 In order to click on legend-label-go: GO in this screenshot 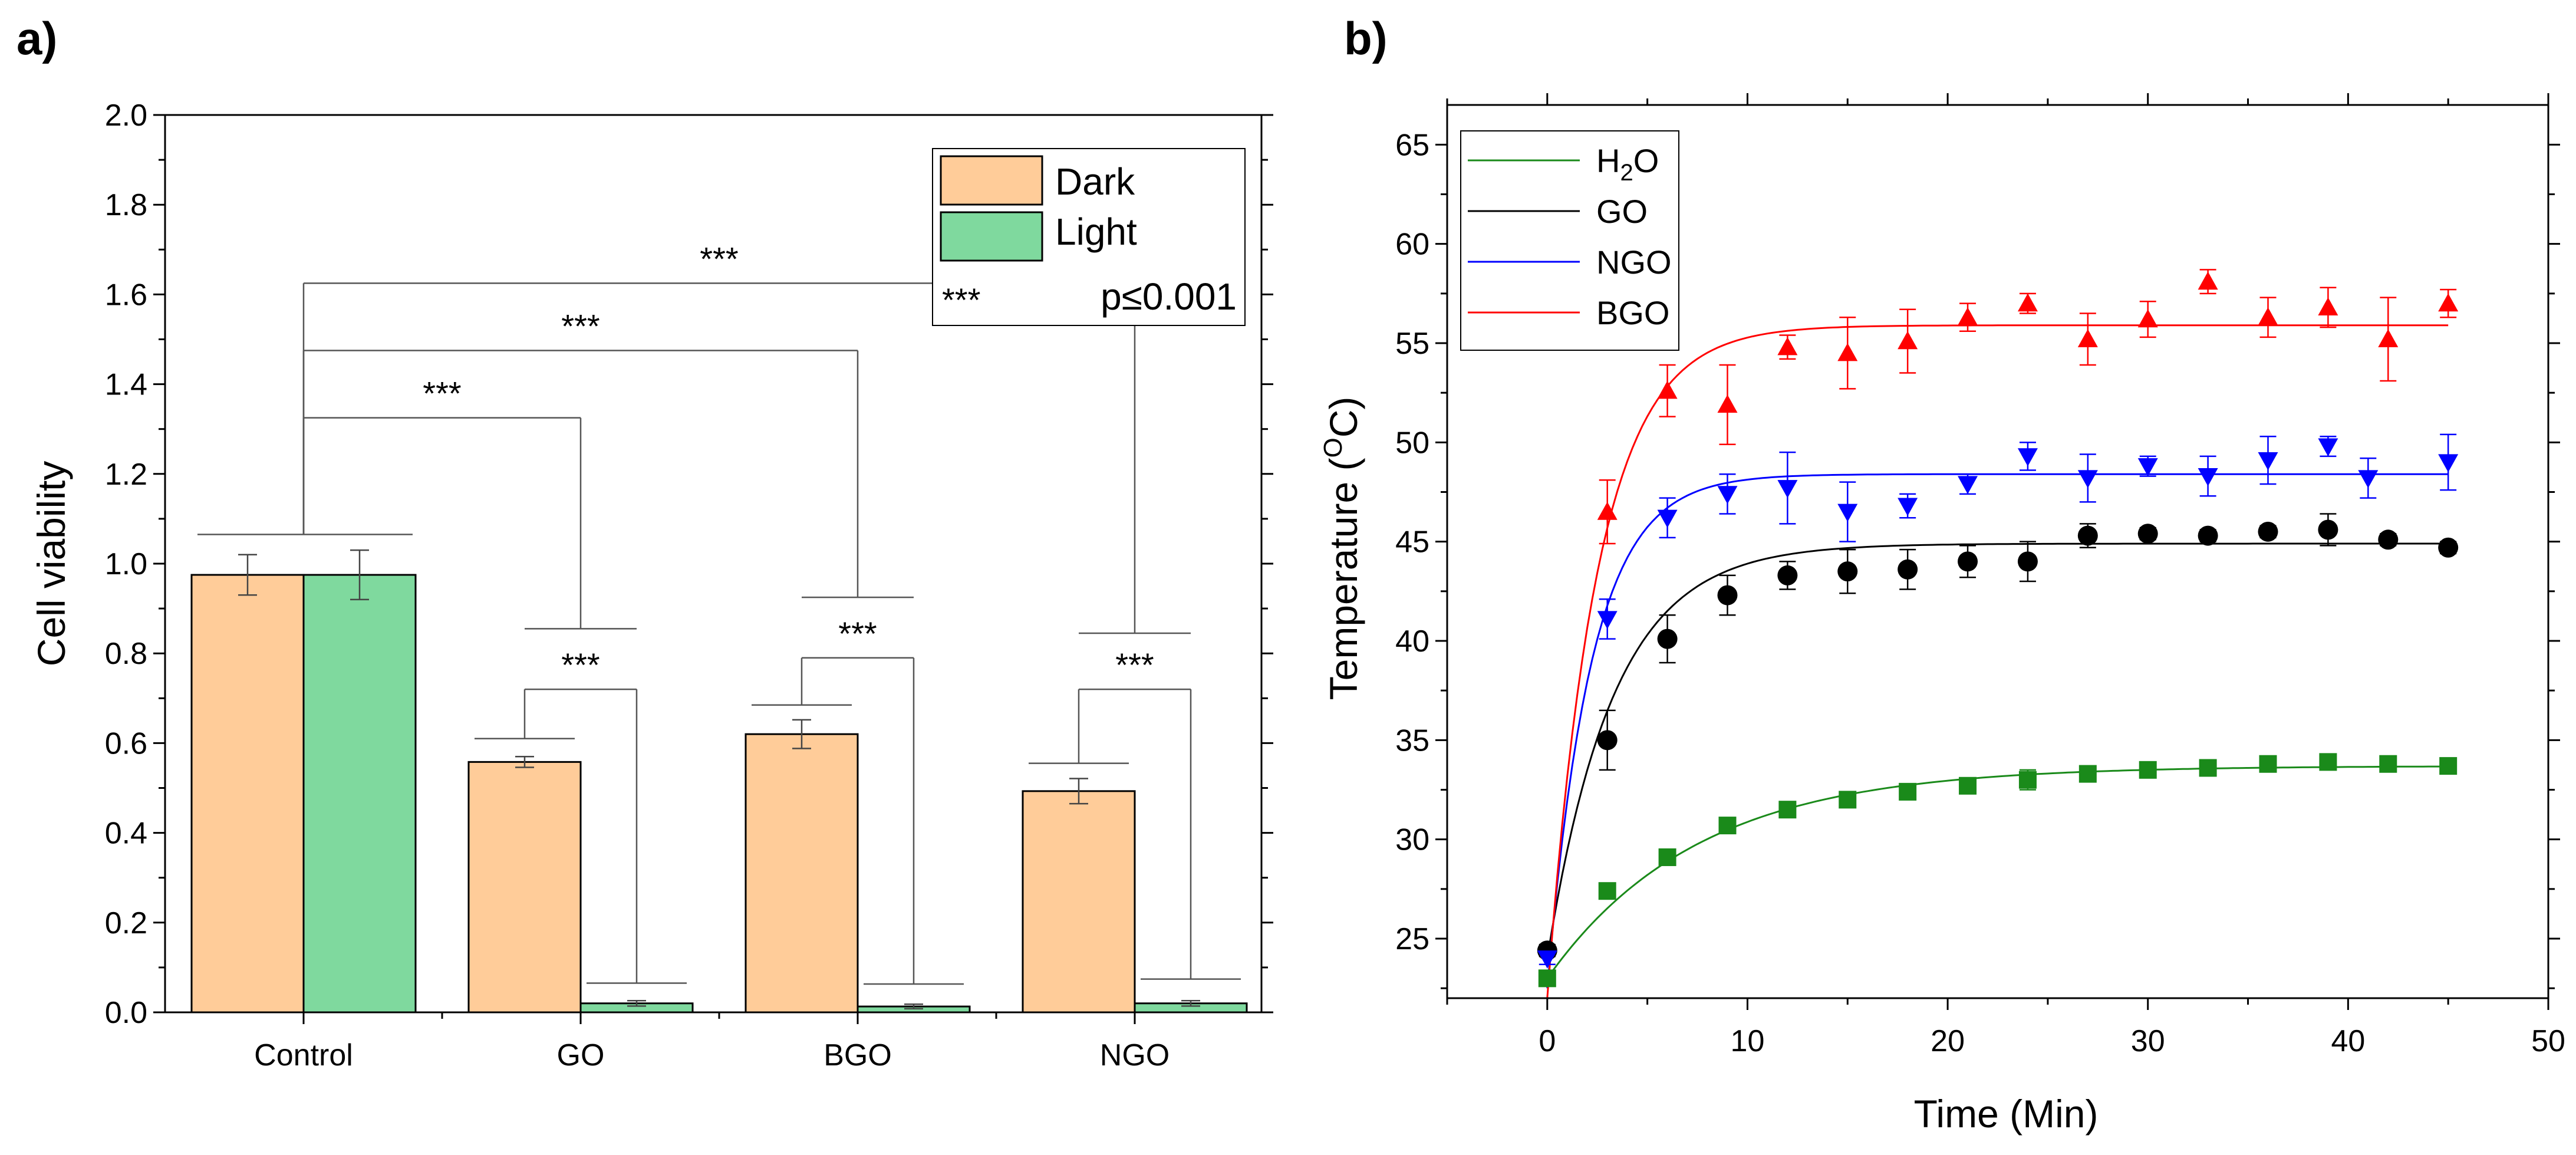, I will do `click(1622, 211)`.